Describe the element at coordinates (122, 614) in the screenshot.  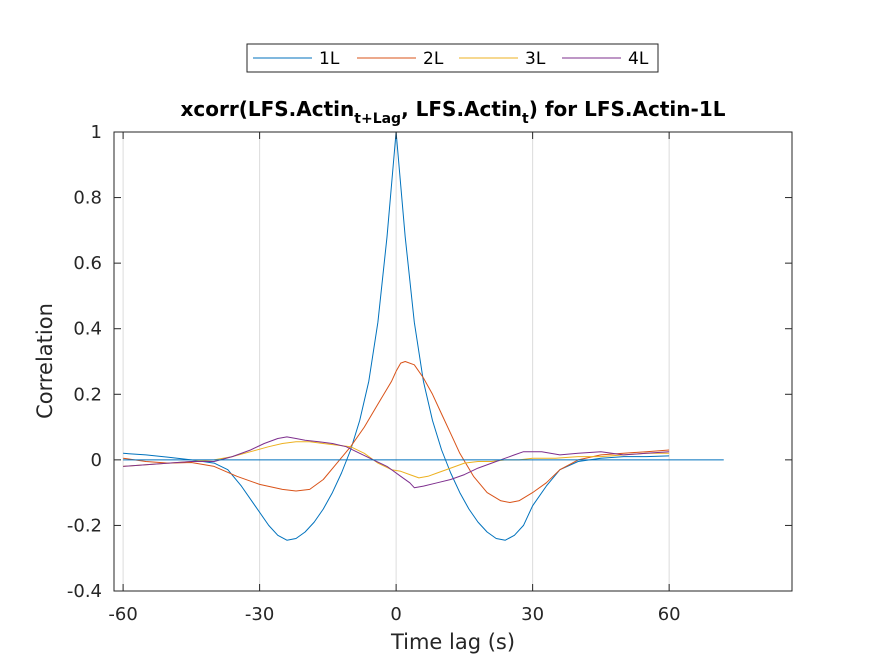
I see `x-tick-label: -60` at that location.